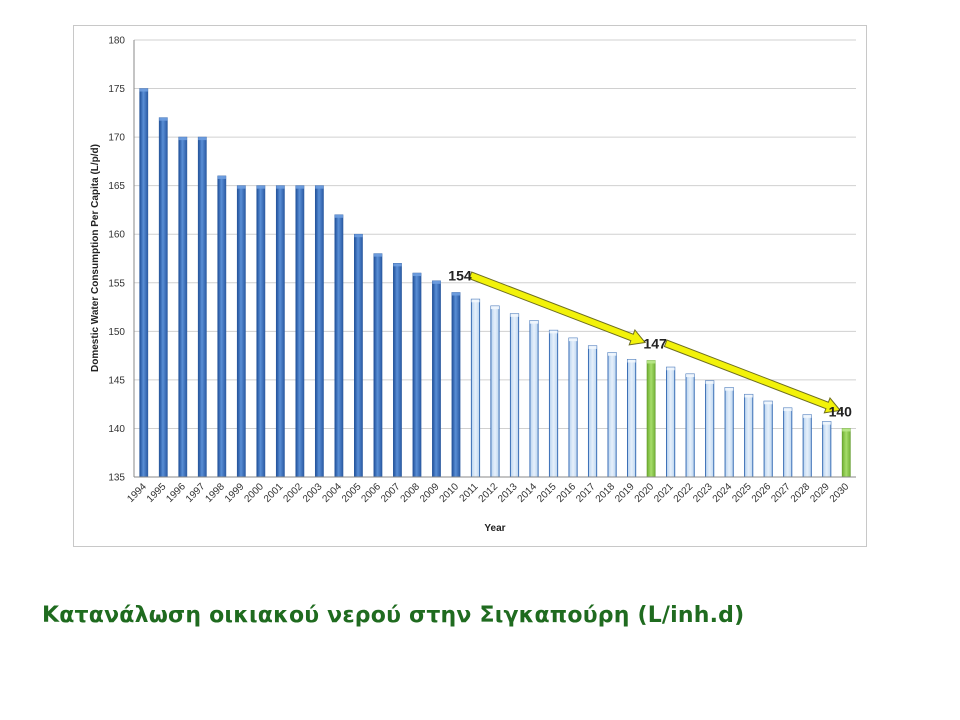 The width and height of the screenshot is (960, 720). Describe the element at coordinates (508, 493) in the screenshot. I see `x-tick-label: 2013` at that location.